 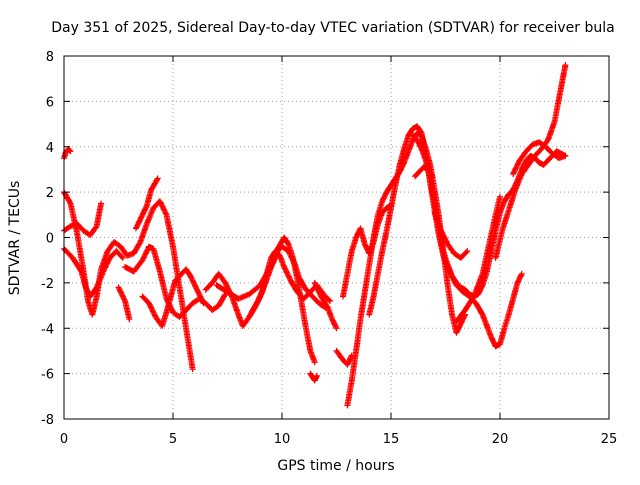 What do you see at coordinates (15, 238) in the screenshot?
I see `y-axis-label: SDTVAR / TECUs` at bounding box center [15, 238].